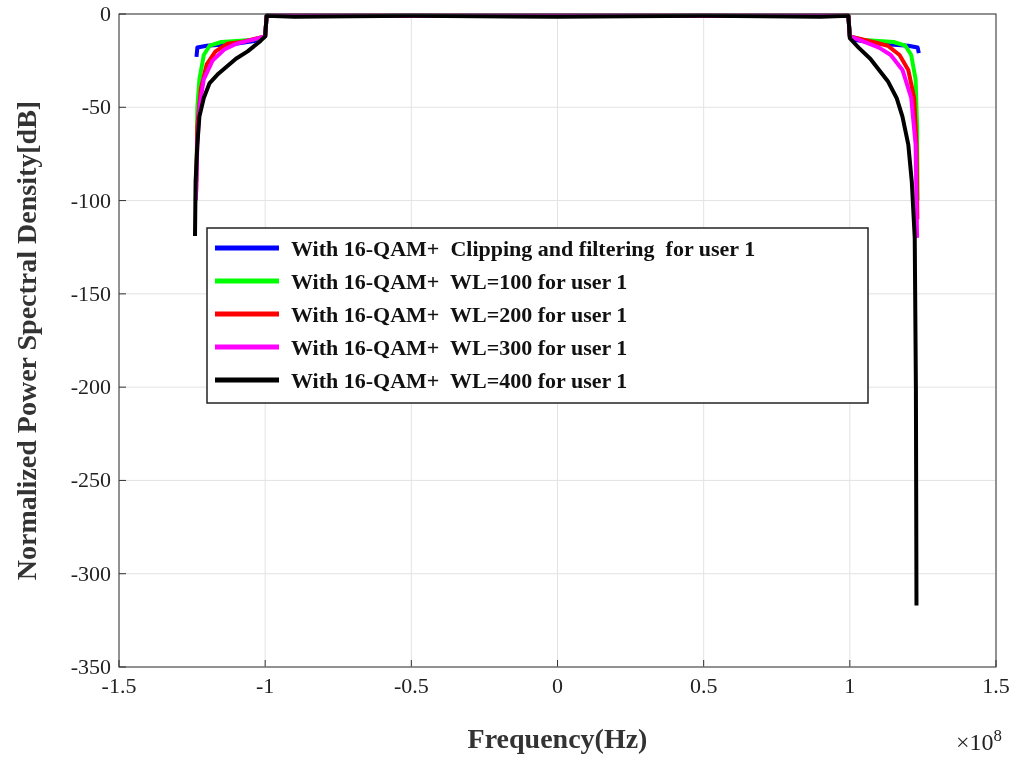  What do you see at coordinates (459, 347) in the screenshot?
I see `legend-label: With 16-QAM+ WL=300 for user 1` at bounding box center [459, 347].